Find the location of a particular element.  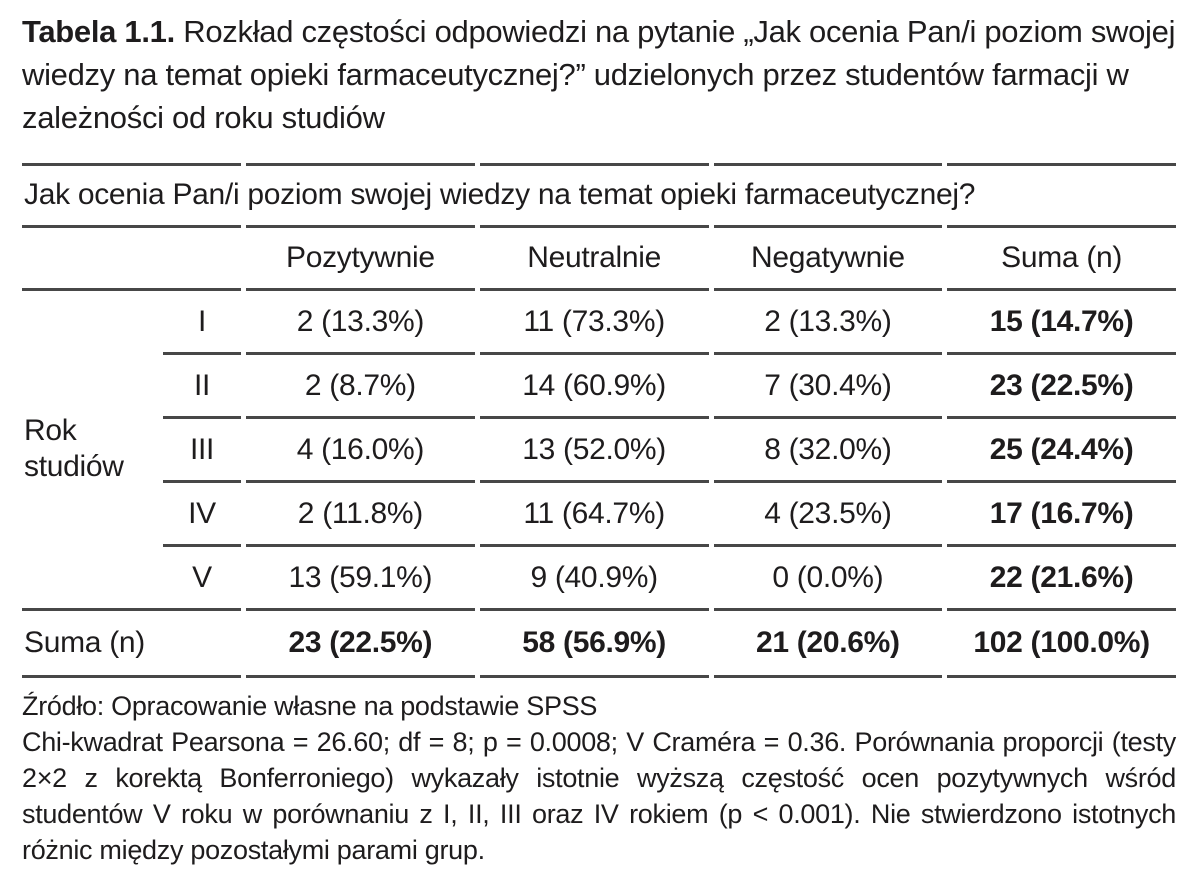

column-header-suma: Suma (n) is located at coordinates (1062, 257).